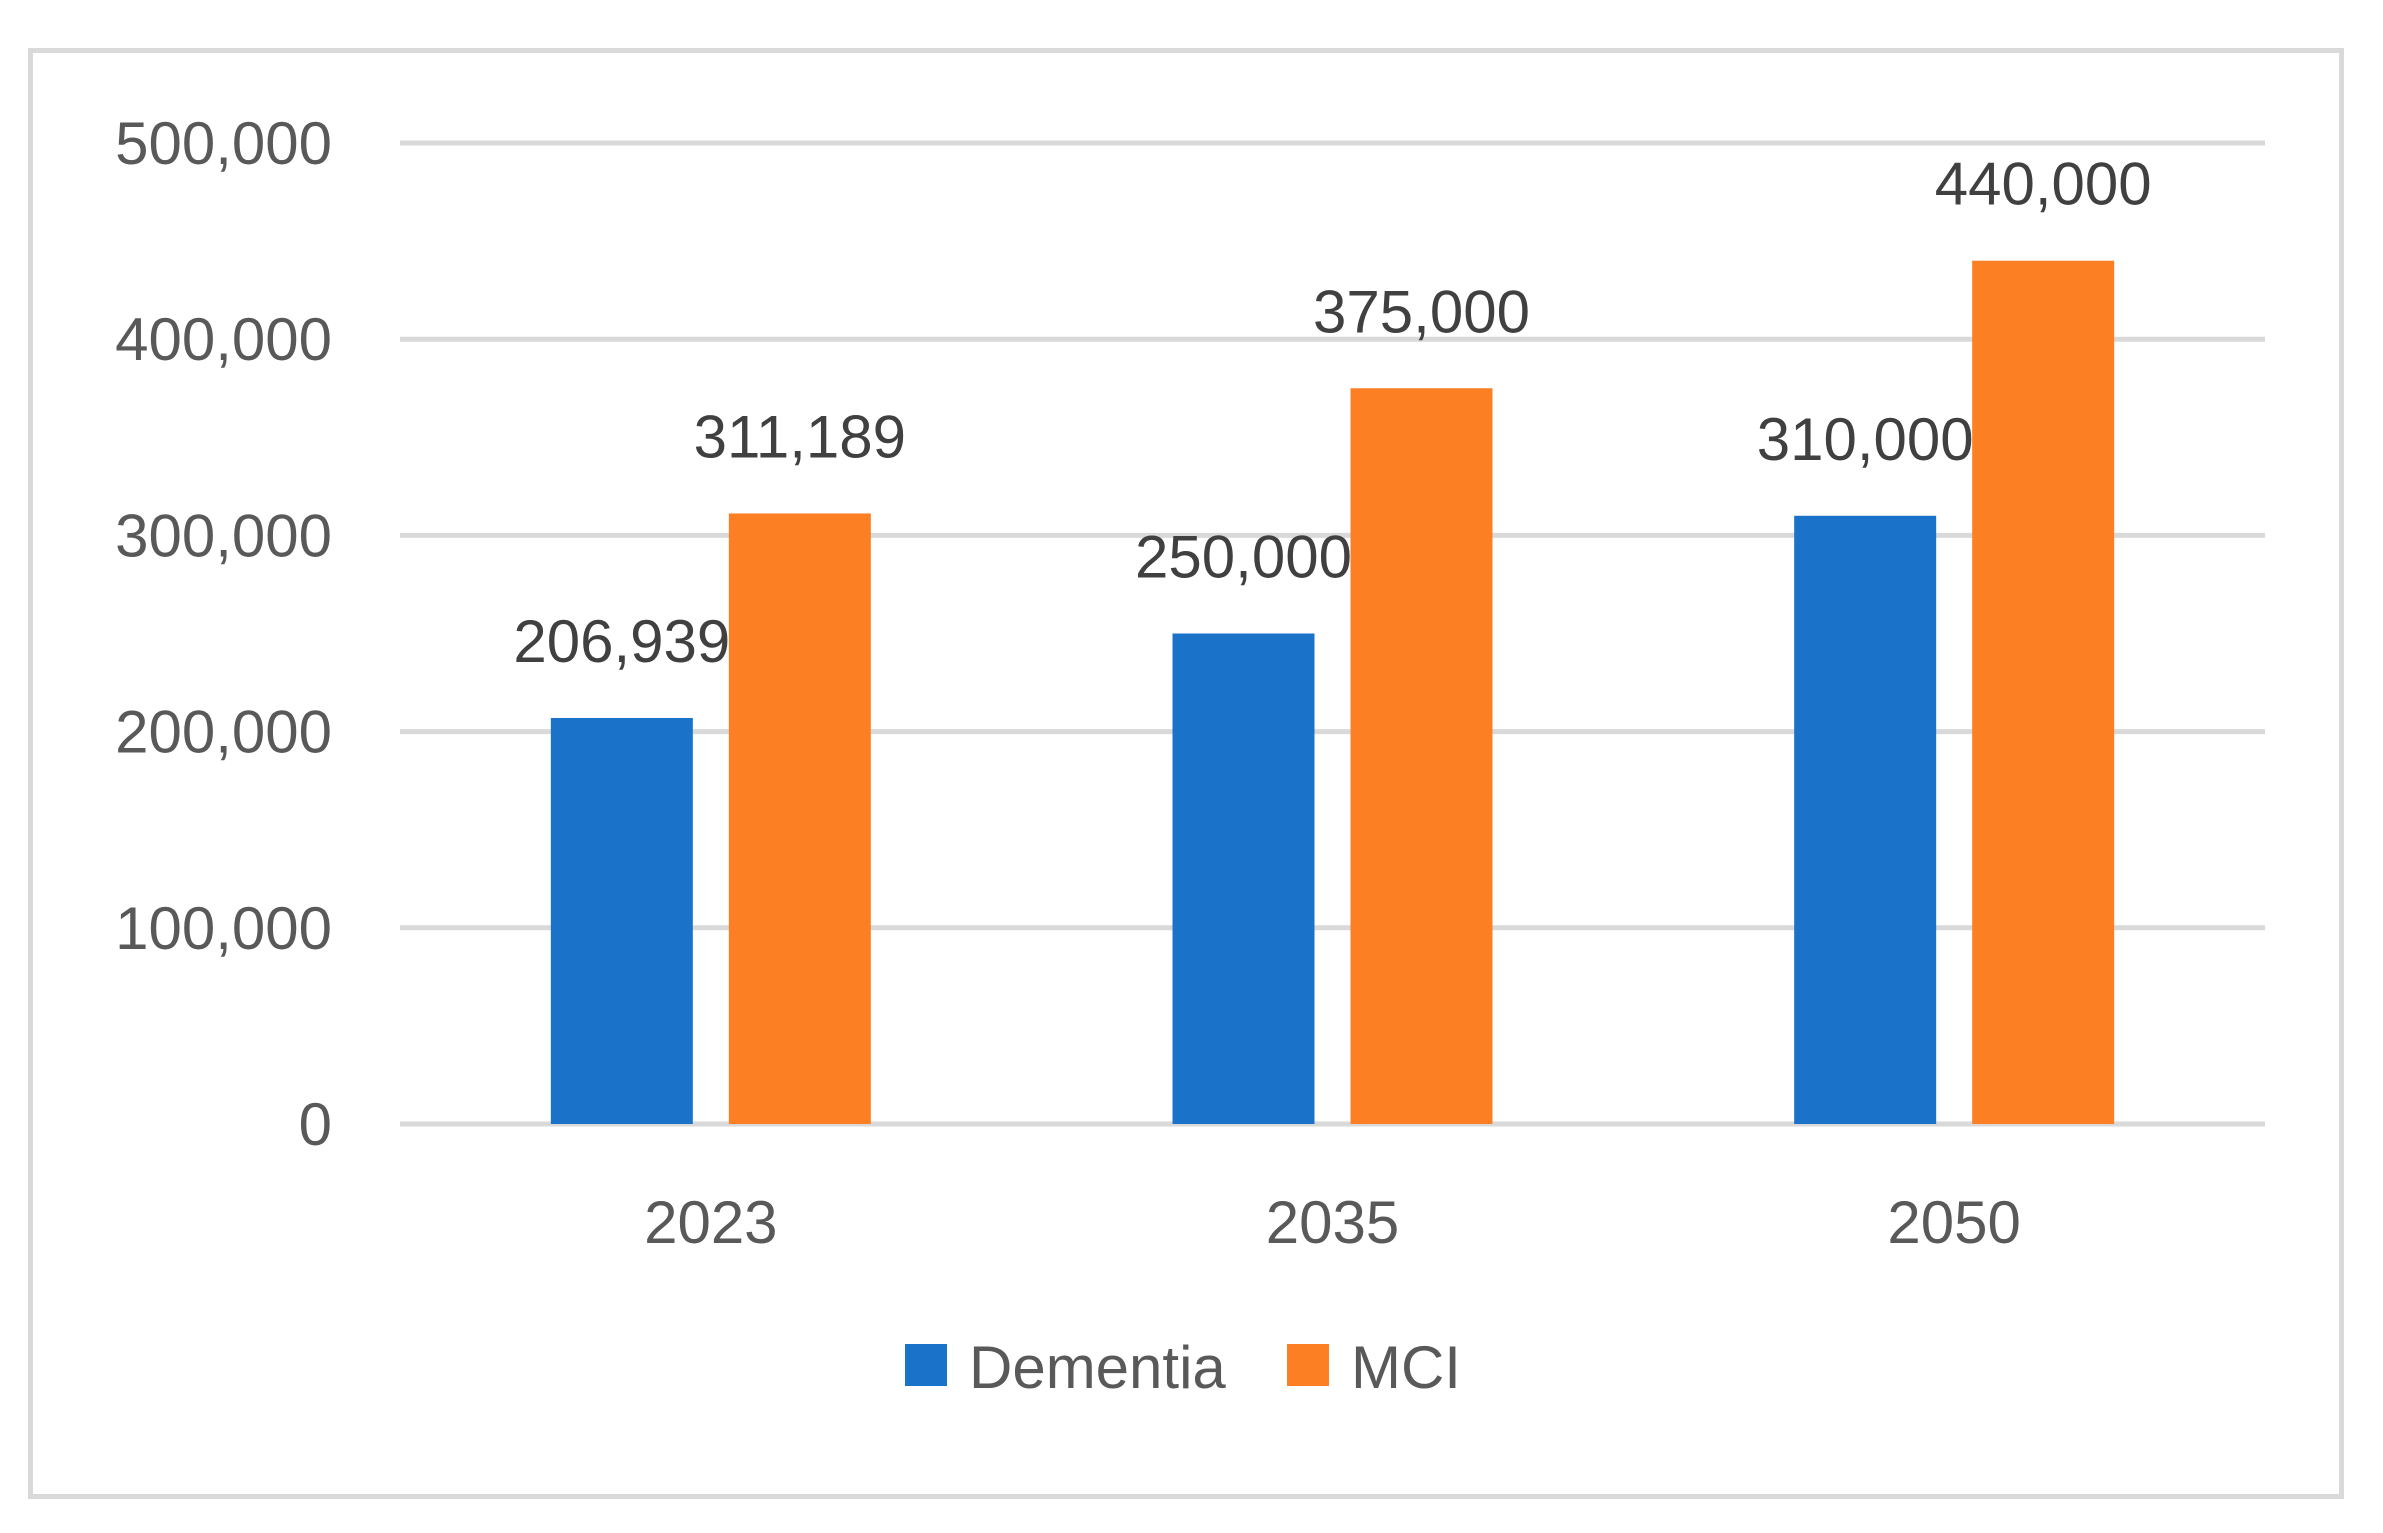 This screenshot has width=2383, height=1533. What do you see at coordinates (1097, 1367) in the screenshot?
I see `legend-label-dementia: Dementia` at bounding box center [1097, 1367].